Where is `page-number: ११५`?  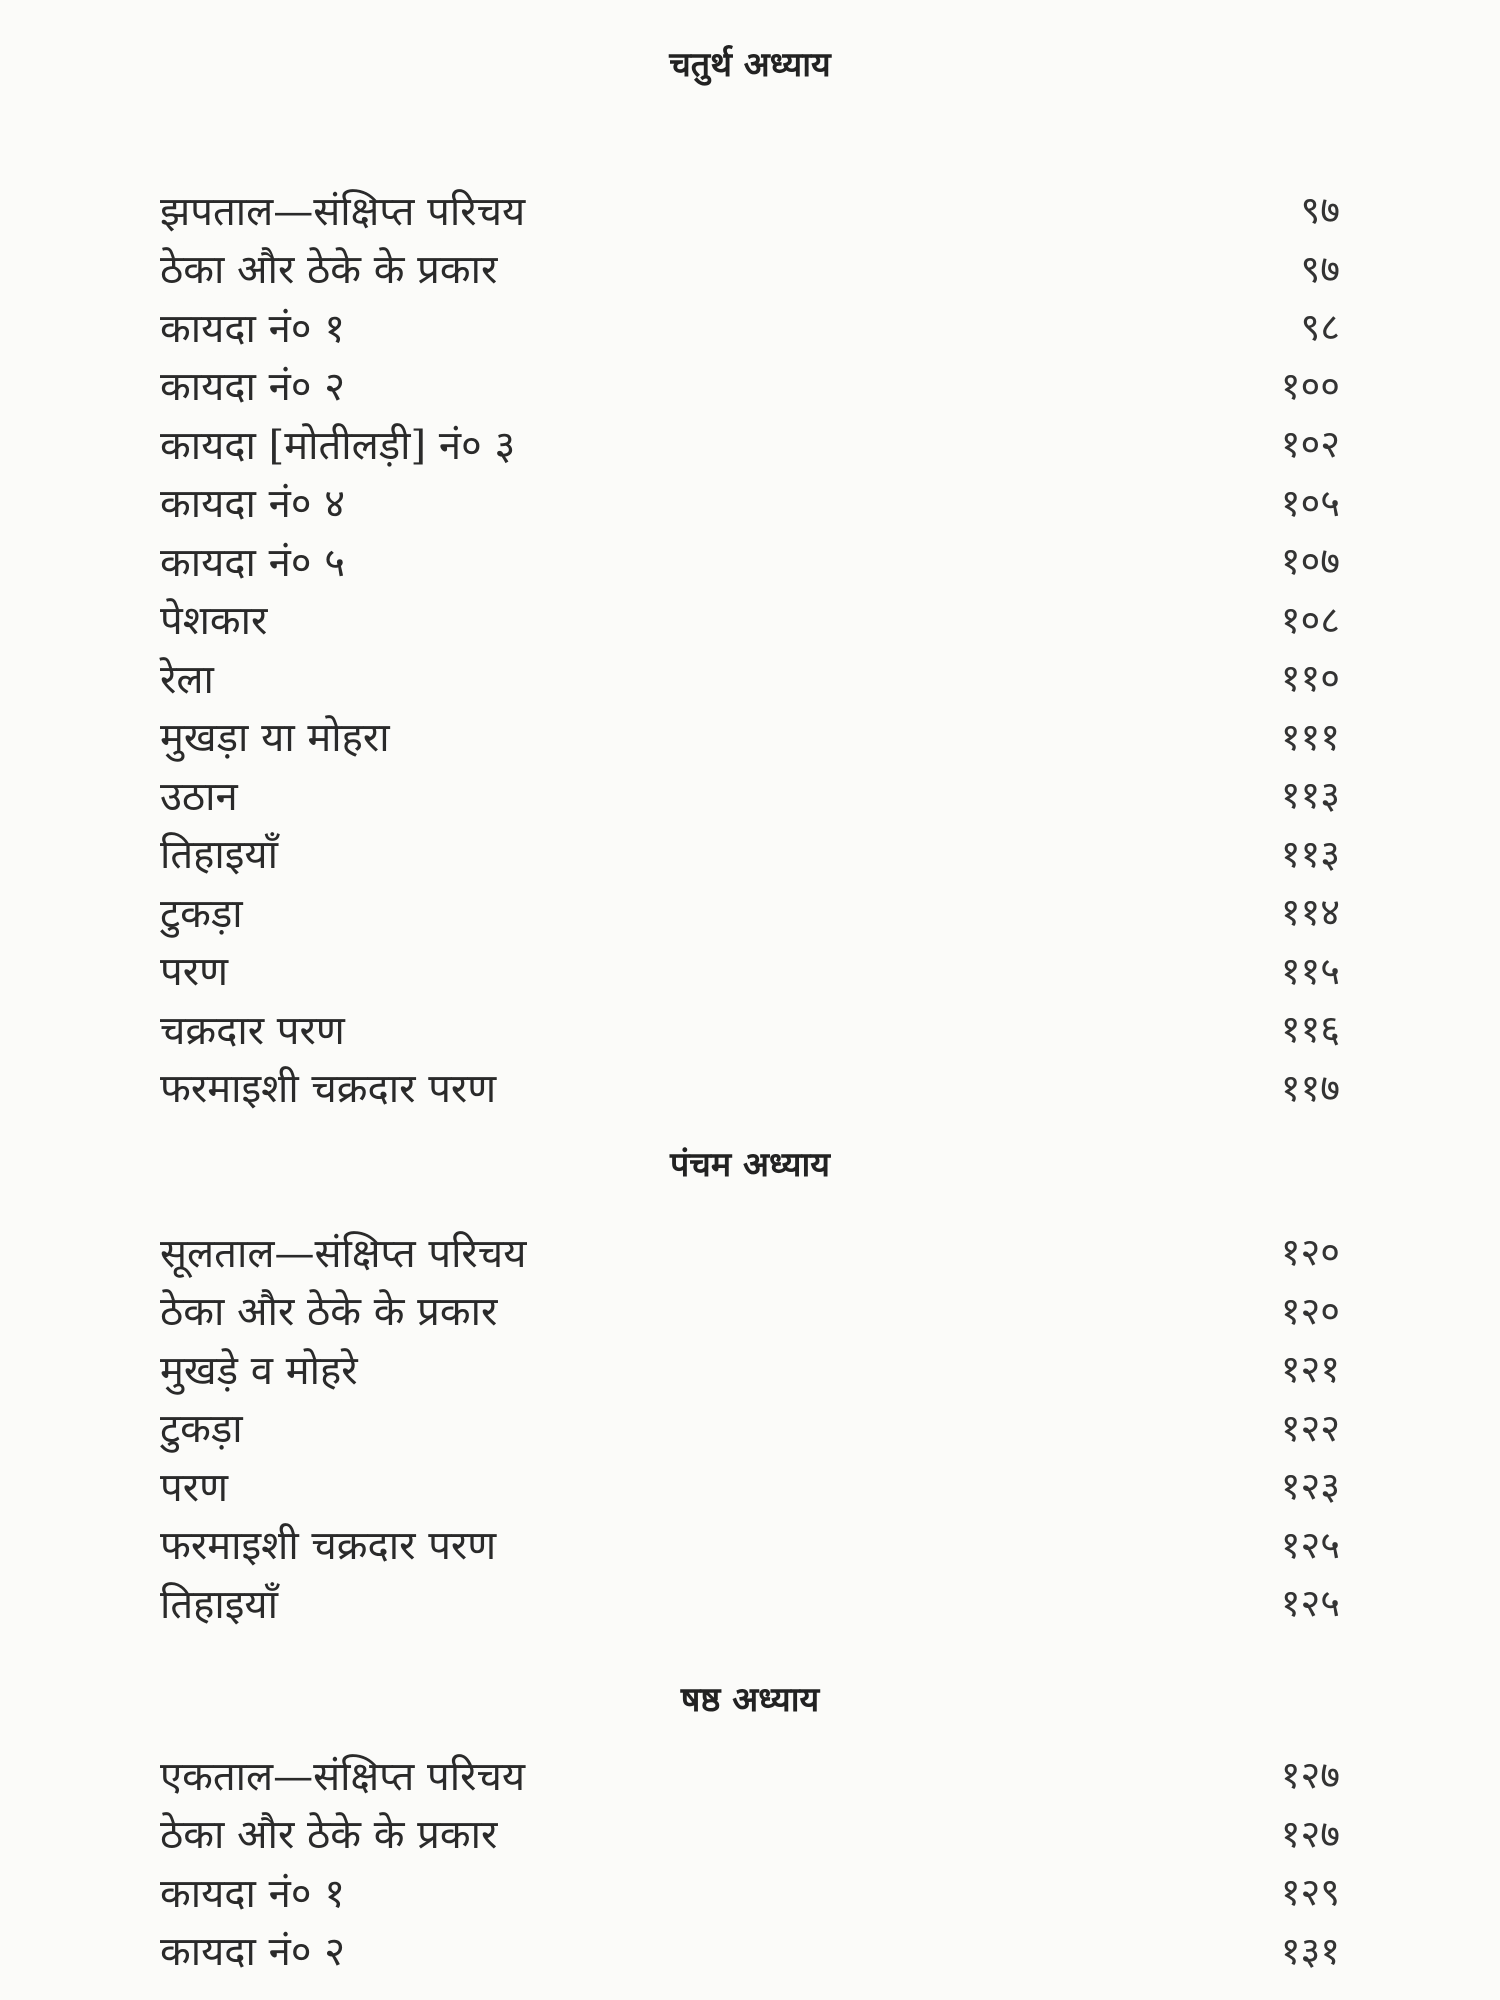 page-number: ११५ is located at coordinates (1310, 970).